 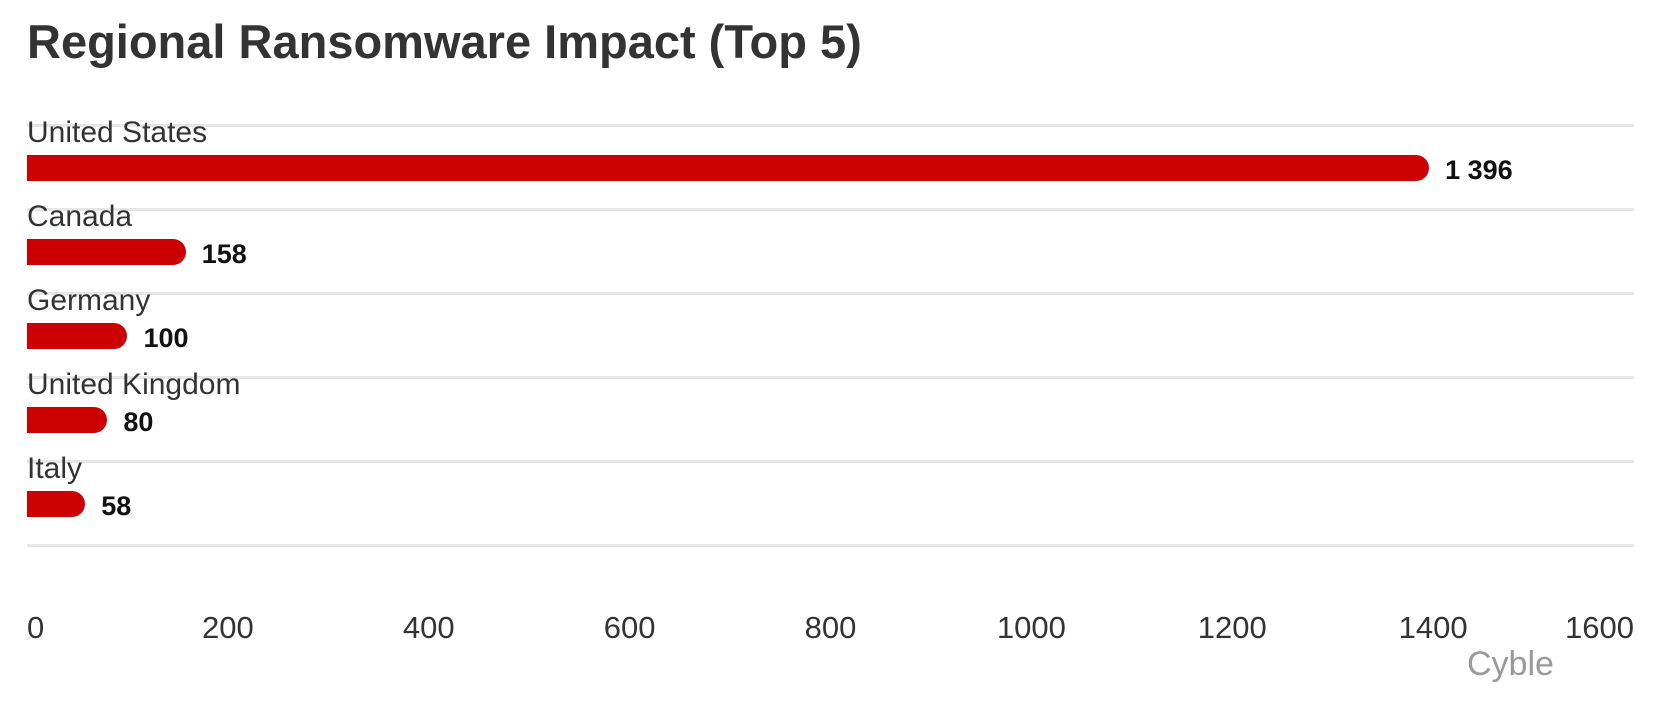 I want to click on x-tick-label: 600, so click(x=629, y=627).